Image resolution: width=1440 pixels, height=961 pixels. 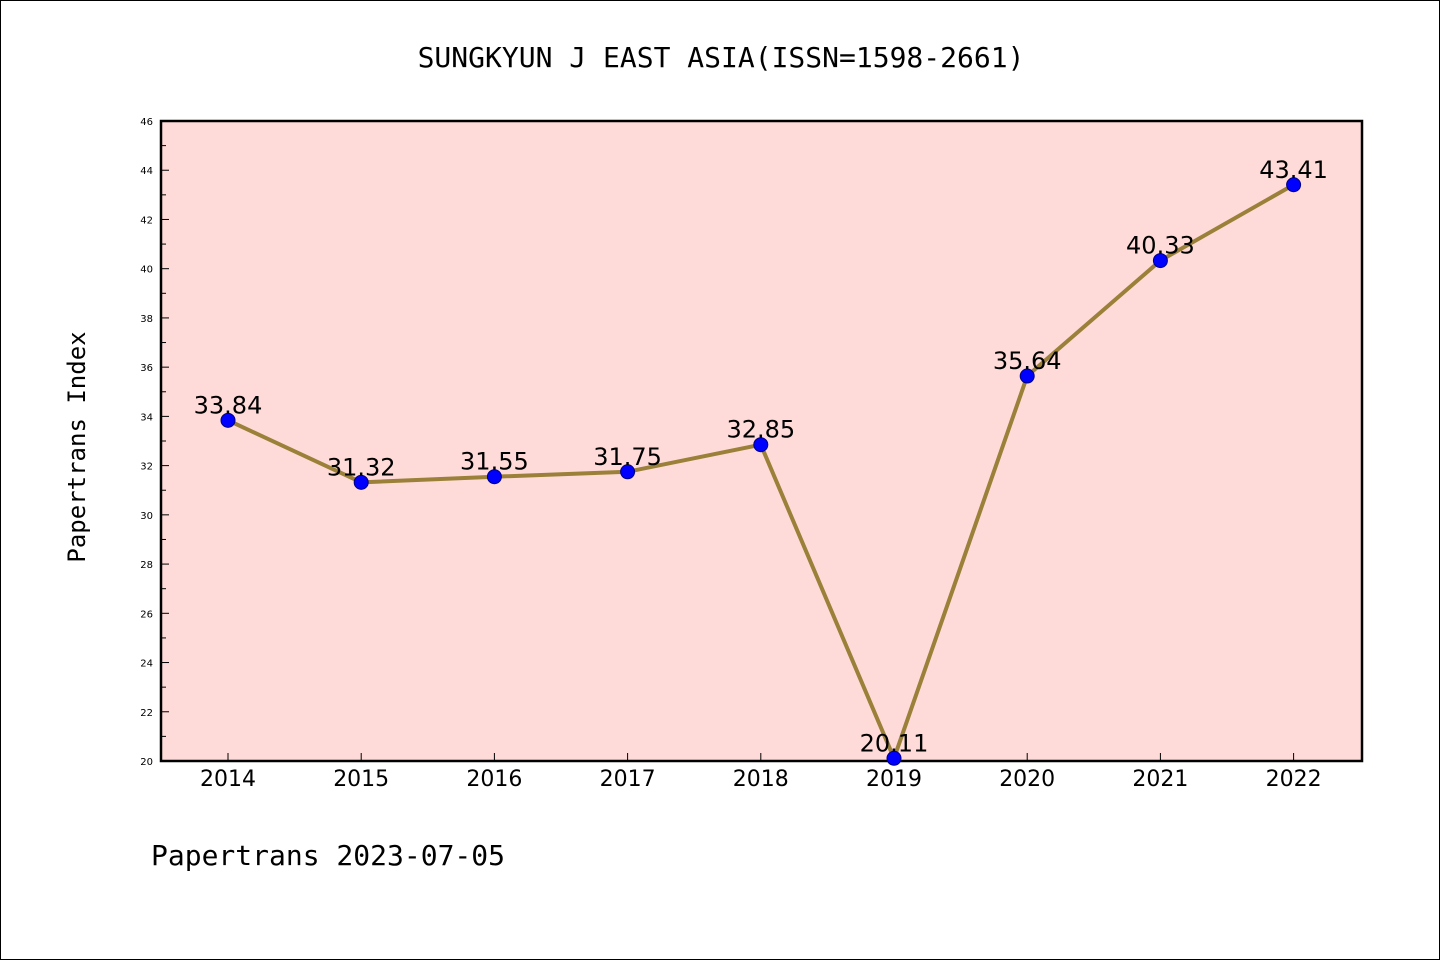 What do you see at coordinates (1027, 361) in the screenshot?
I see `data-label: 35.64` at bounding box center [1027, 361].